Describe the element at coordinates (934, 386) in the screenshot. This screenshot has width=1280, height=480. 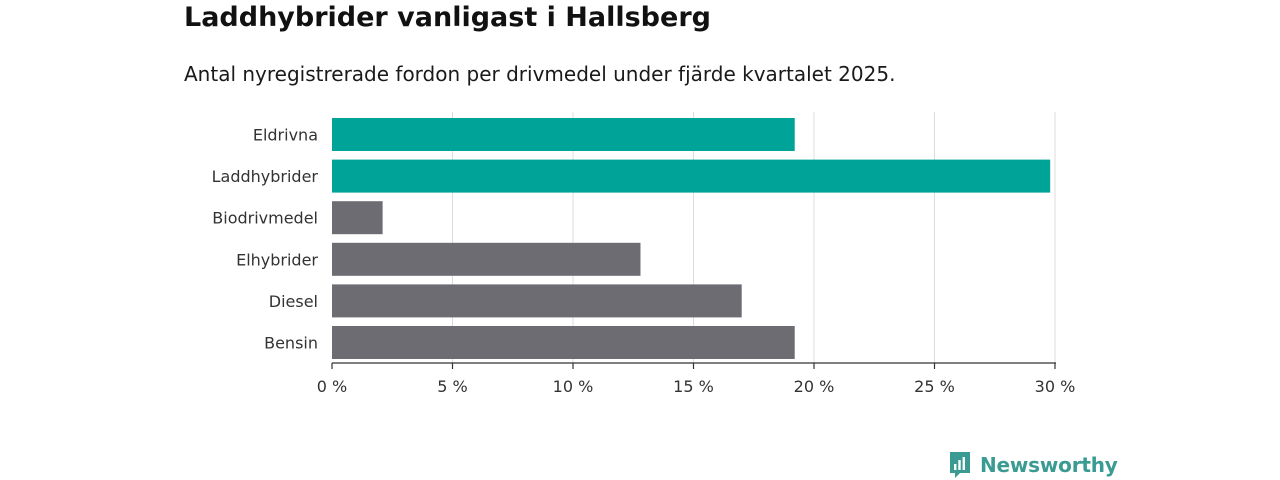
I see `x-tick-label: 25 %` at that location.